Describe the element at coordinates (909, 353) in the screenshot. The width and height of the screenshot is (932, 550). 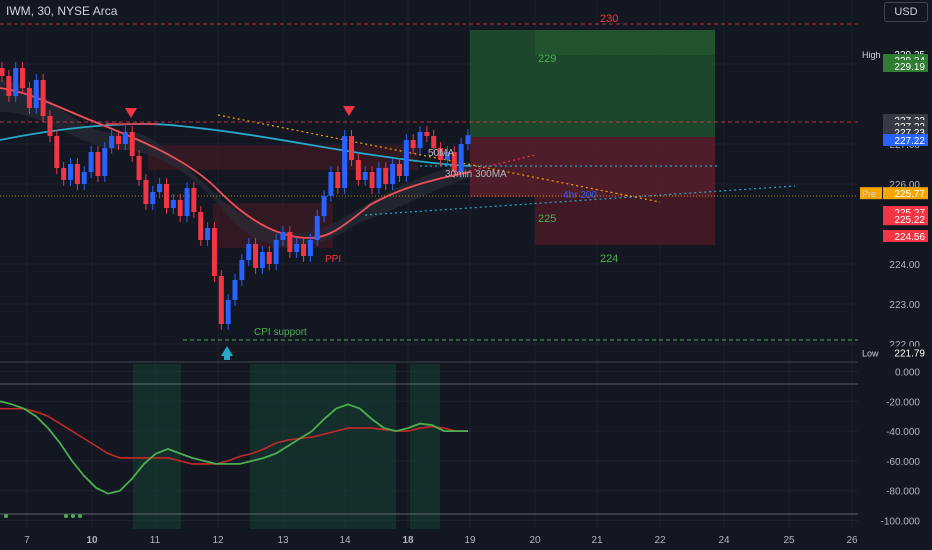
I see `axis-badge-value: 221.79` at that location.